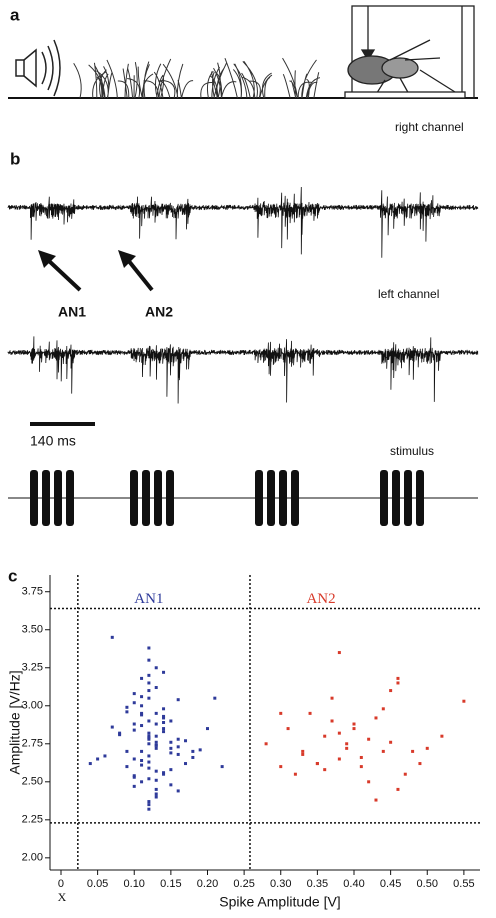 This screenshot has width=496, height=918. I want to click on stimulus-label: stimulus, so click(412, 451).